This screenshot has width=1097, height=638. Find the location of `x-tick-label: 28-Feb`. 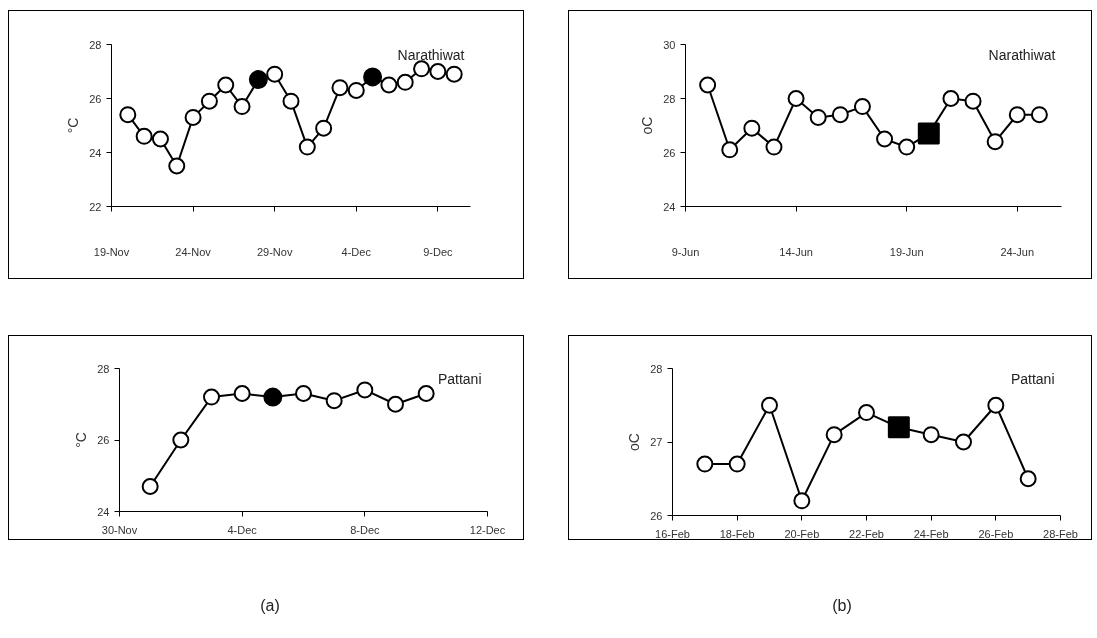

x-tick-label: 28-Feb is located at coordinates (1060, 533).